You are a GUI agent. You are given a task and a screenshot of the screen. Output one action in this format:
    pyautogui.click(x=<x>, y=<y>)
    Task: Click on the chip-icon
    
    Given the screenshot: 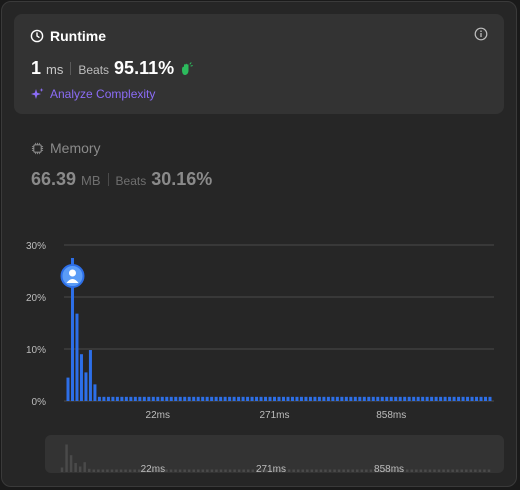 What is the action you would take?
    pyautogui.click(x=37, y=148)
    